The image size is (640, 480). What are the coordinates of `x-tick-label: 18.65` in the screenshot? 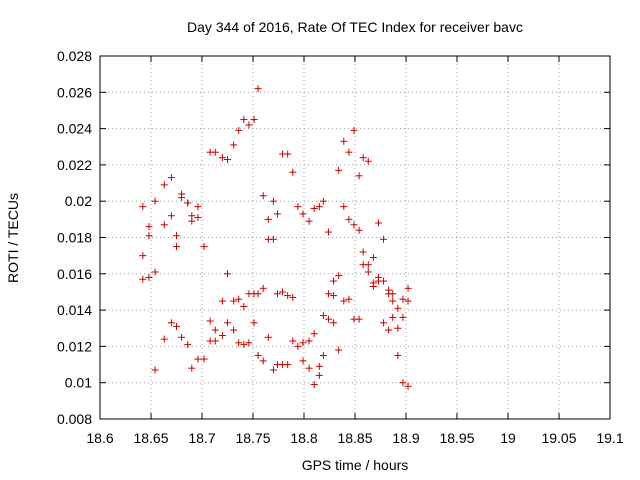 It's located at (150, 438).